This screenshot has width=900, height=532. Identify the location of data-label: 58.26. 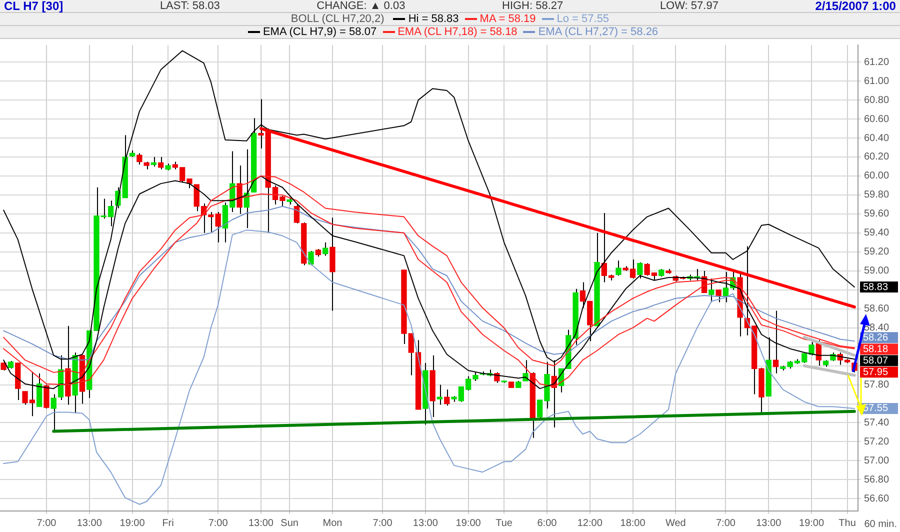
(875, 338).